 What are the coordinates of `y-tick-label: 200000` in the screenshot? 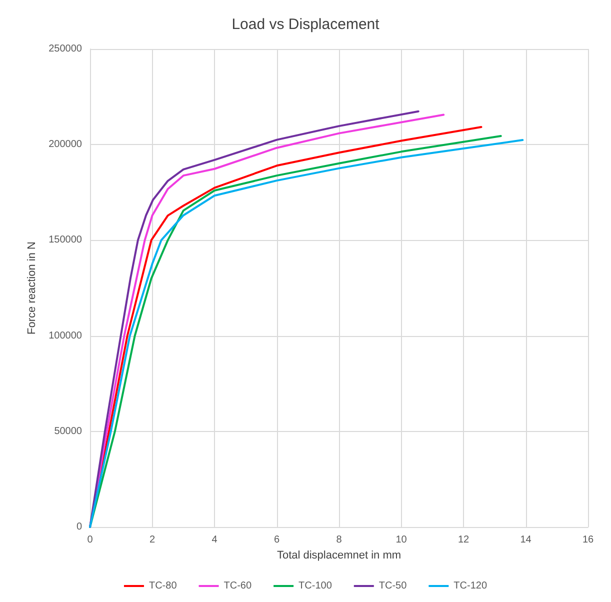 It's located at (65, 144).